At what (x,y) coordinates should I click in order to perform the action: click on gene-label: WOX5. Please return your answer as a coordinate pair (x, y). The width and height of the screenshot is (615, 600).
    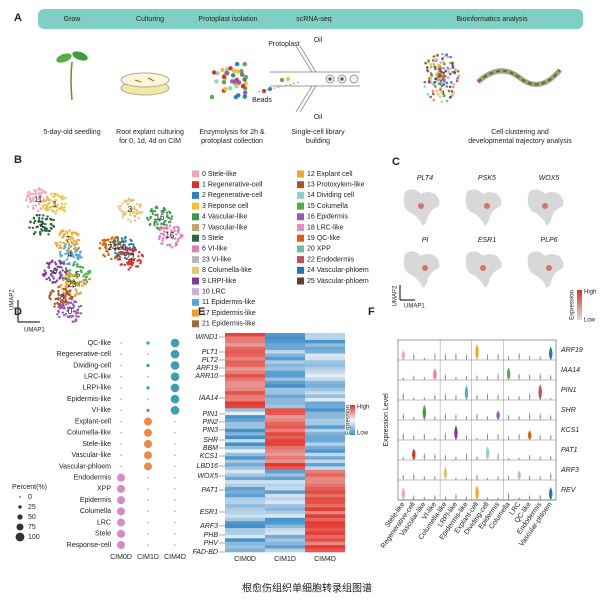
    Looking at the image, I should click on (207, 476).